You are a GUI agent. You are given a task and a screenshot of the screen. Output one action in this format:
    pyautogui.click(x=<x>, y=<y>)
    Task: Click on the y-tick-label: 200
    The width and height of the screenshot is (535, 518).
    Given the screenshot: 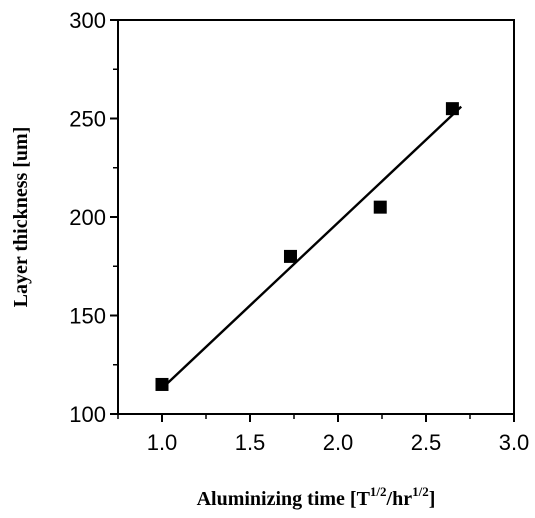 What is the action you would take?
    pyautogui.click(x=87, y=217)
    